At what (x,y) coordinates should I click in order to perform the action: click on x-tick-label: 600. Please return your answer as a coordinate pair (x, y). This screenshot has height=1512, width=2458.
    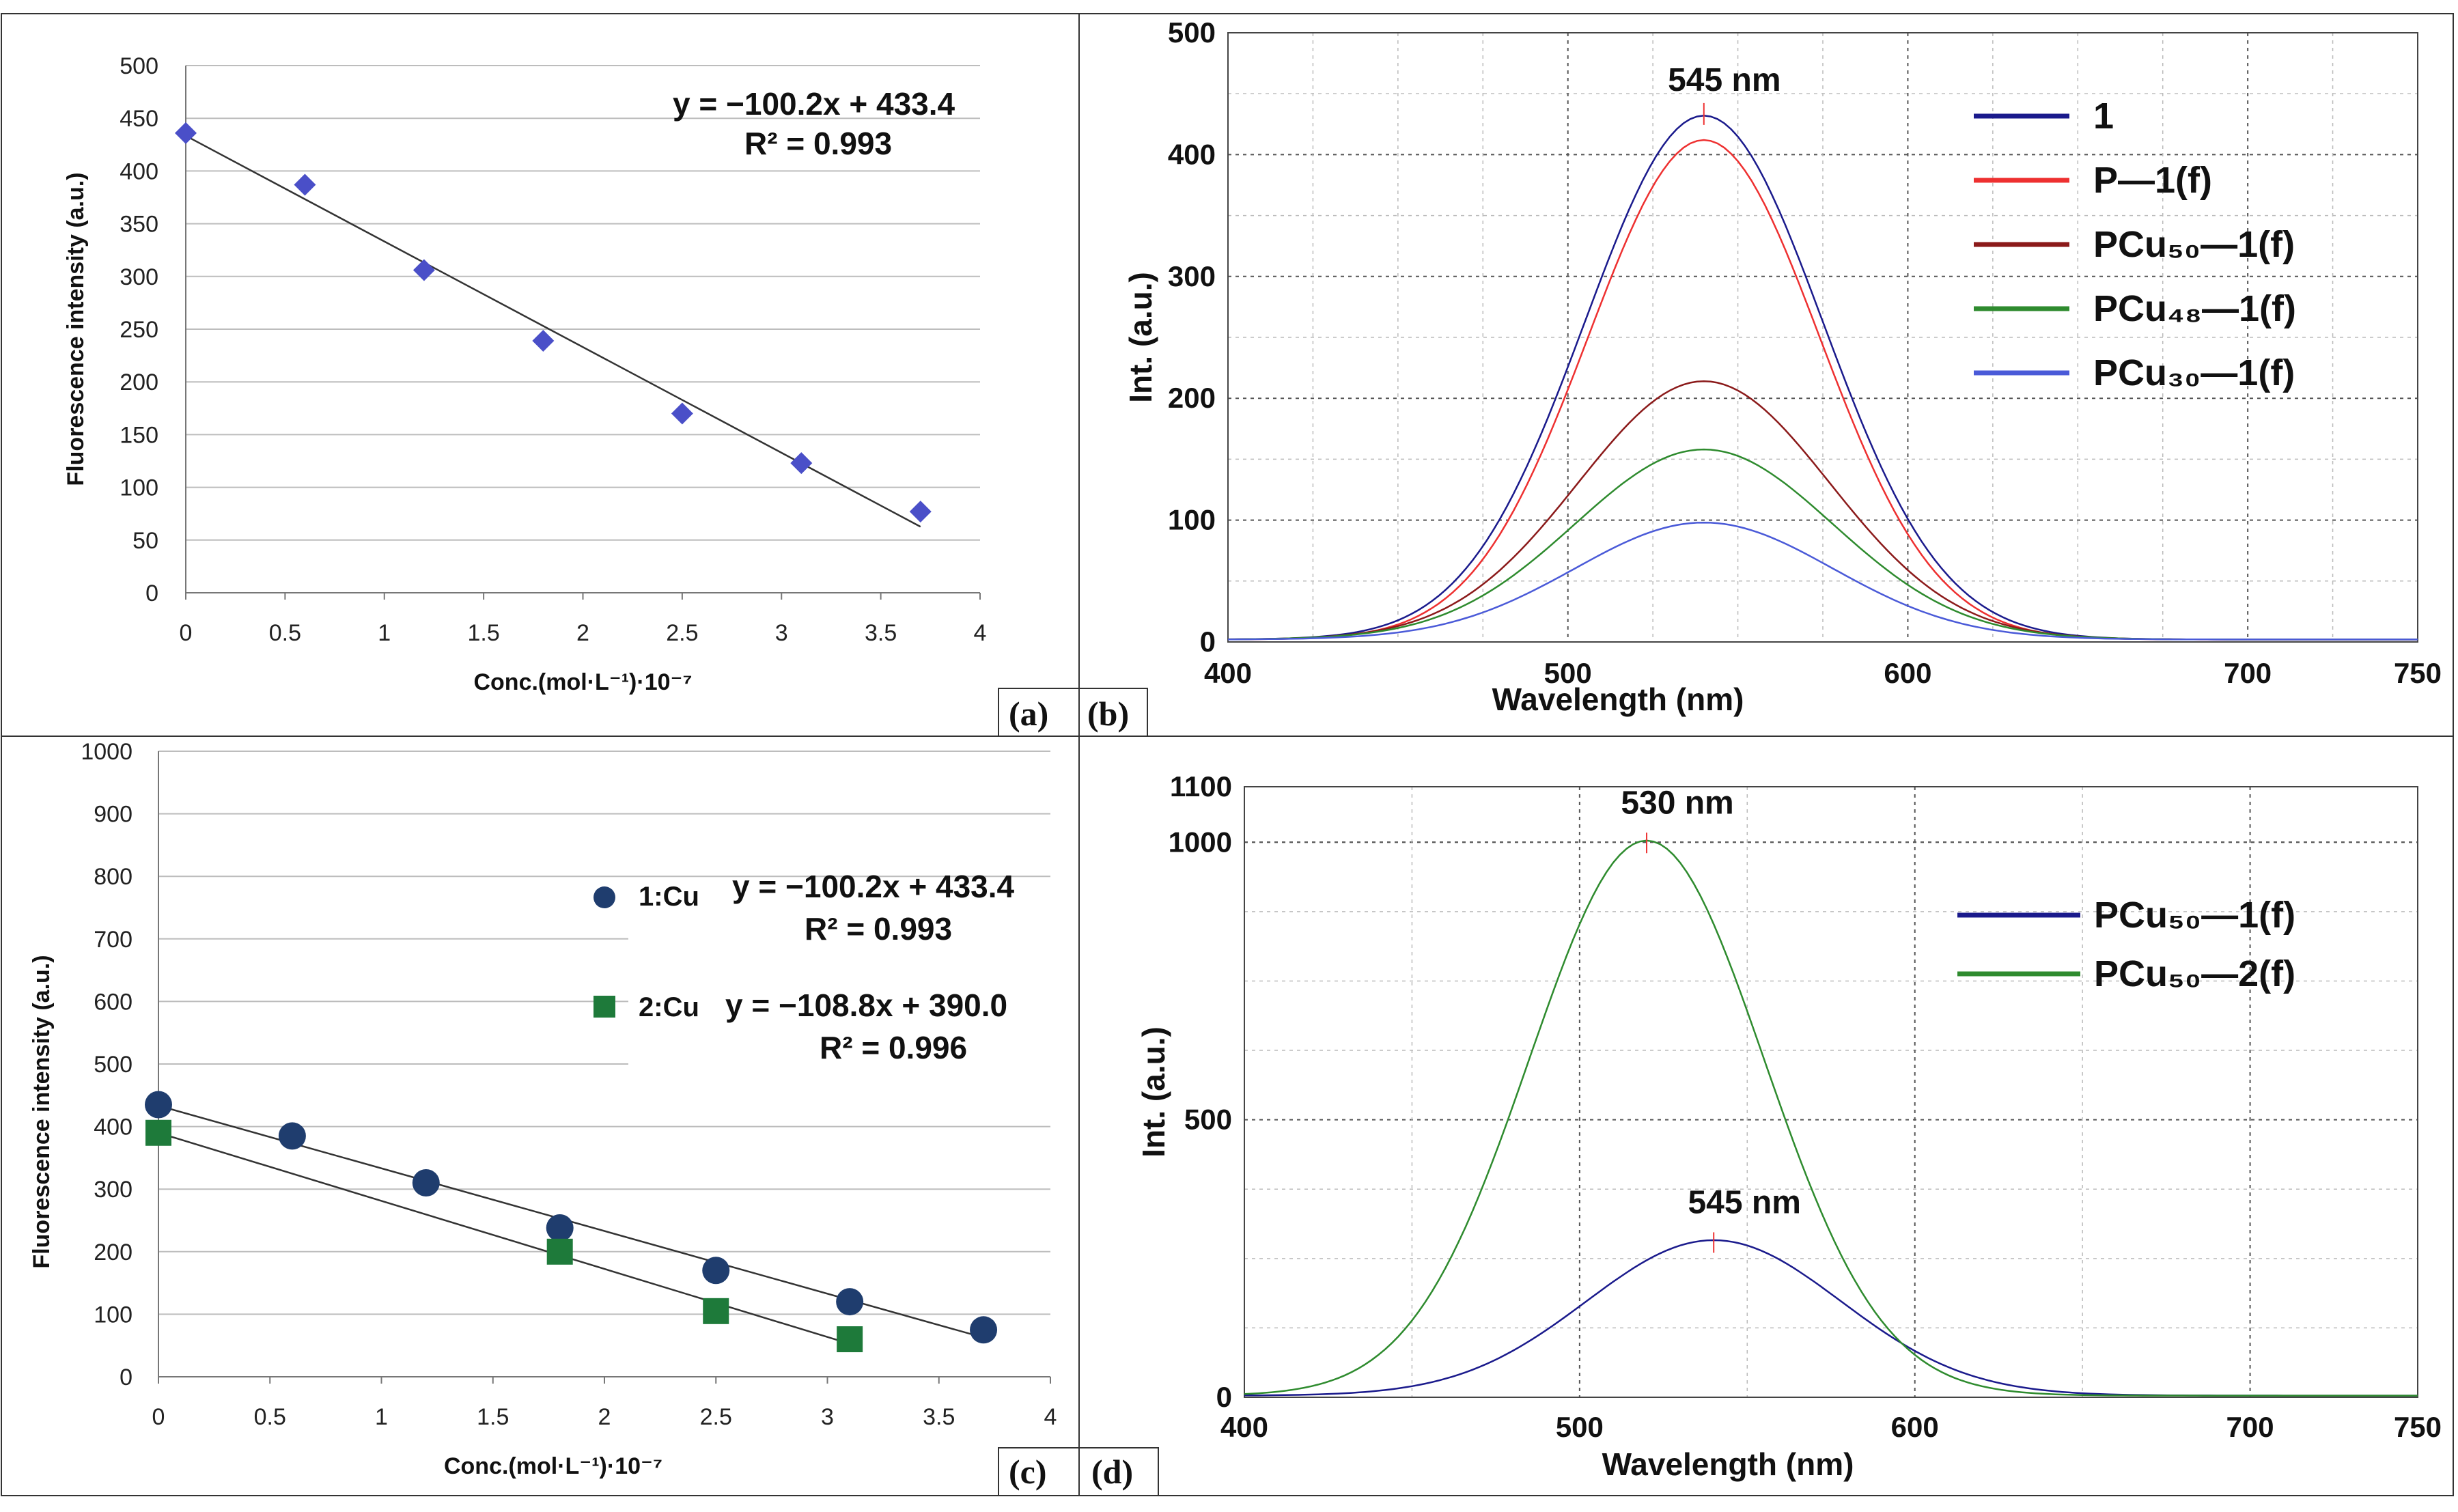
    Looking at the image, I should click on (1907, 673).